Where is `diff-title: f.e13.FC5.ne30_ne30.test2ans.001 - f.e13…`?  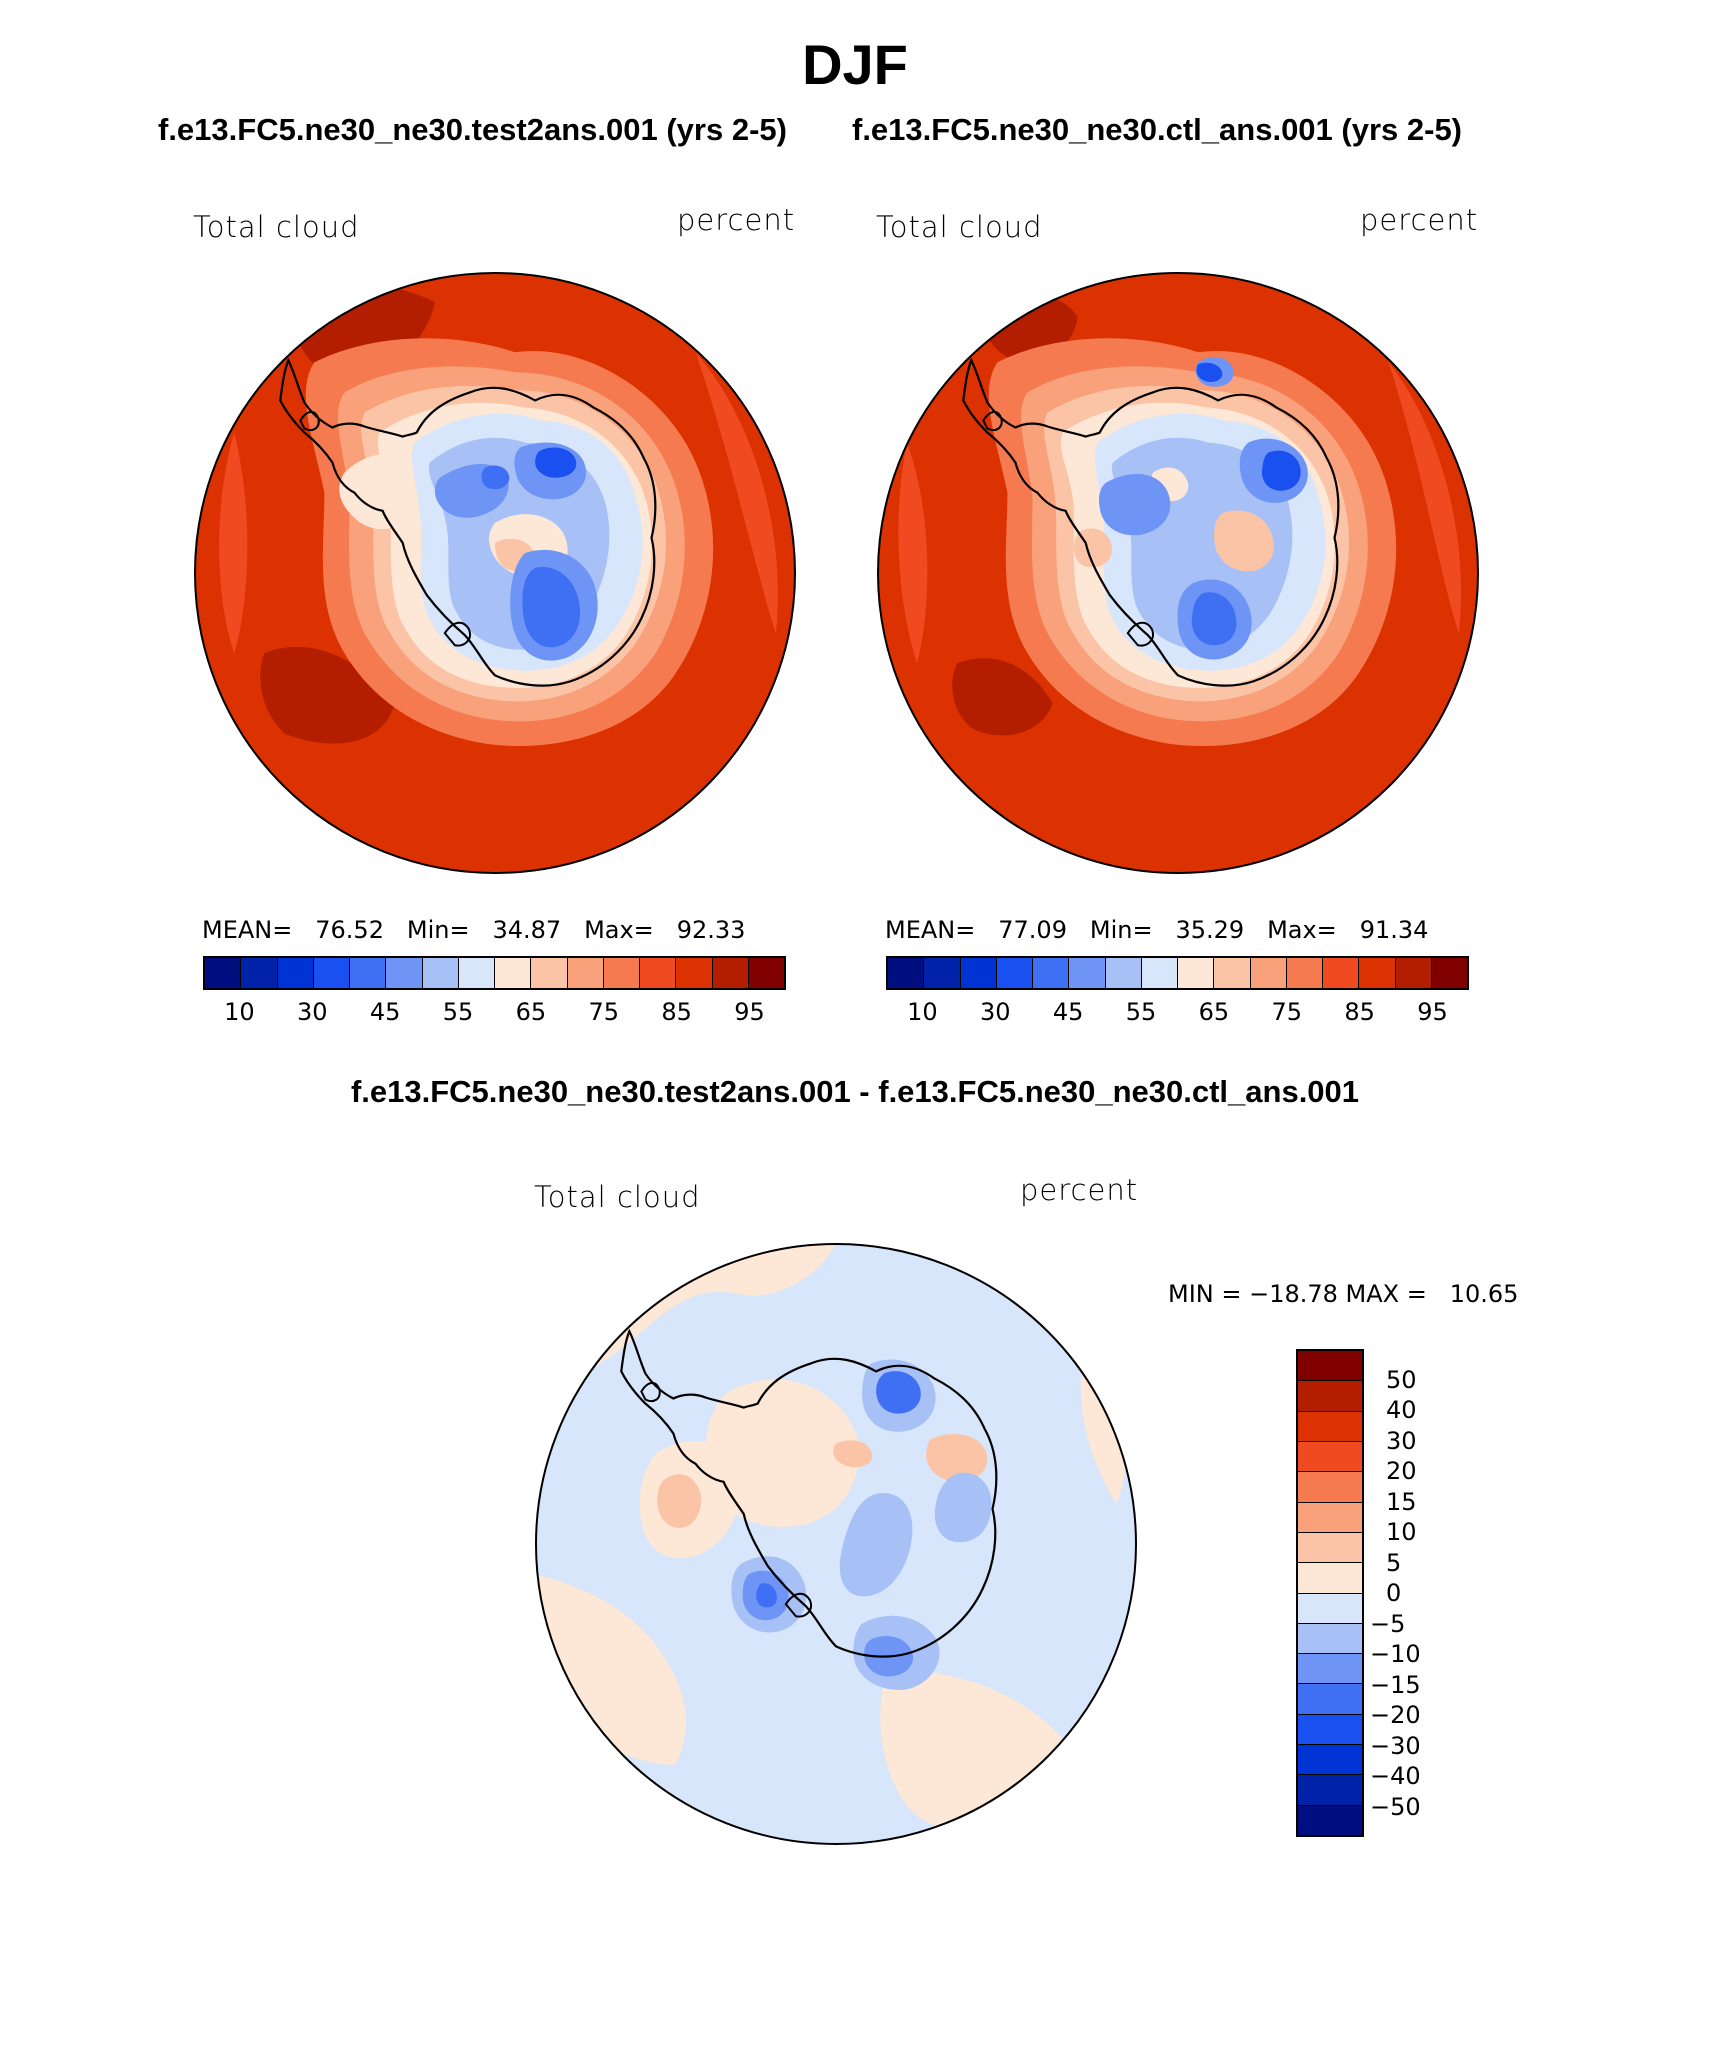 diff-title: f.e13.FC5.ne30_ne30.test2ans.001 - f.e13… is located at coordinates (855, 1091).